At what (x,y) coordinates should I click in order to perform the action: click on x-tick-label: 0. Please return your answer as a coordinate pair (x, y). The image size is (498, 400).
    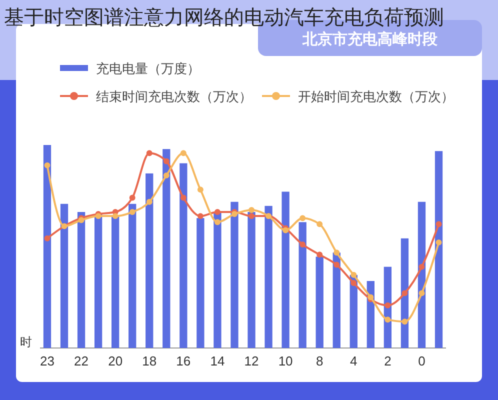
    Looking at the image, I should click on (422, 360).